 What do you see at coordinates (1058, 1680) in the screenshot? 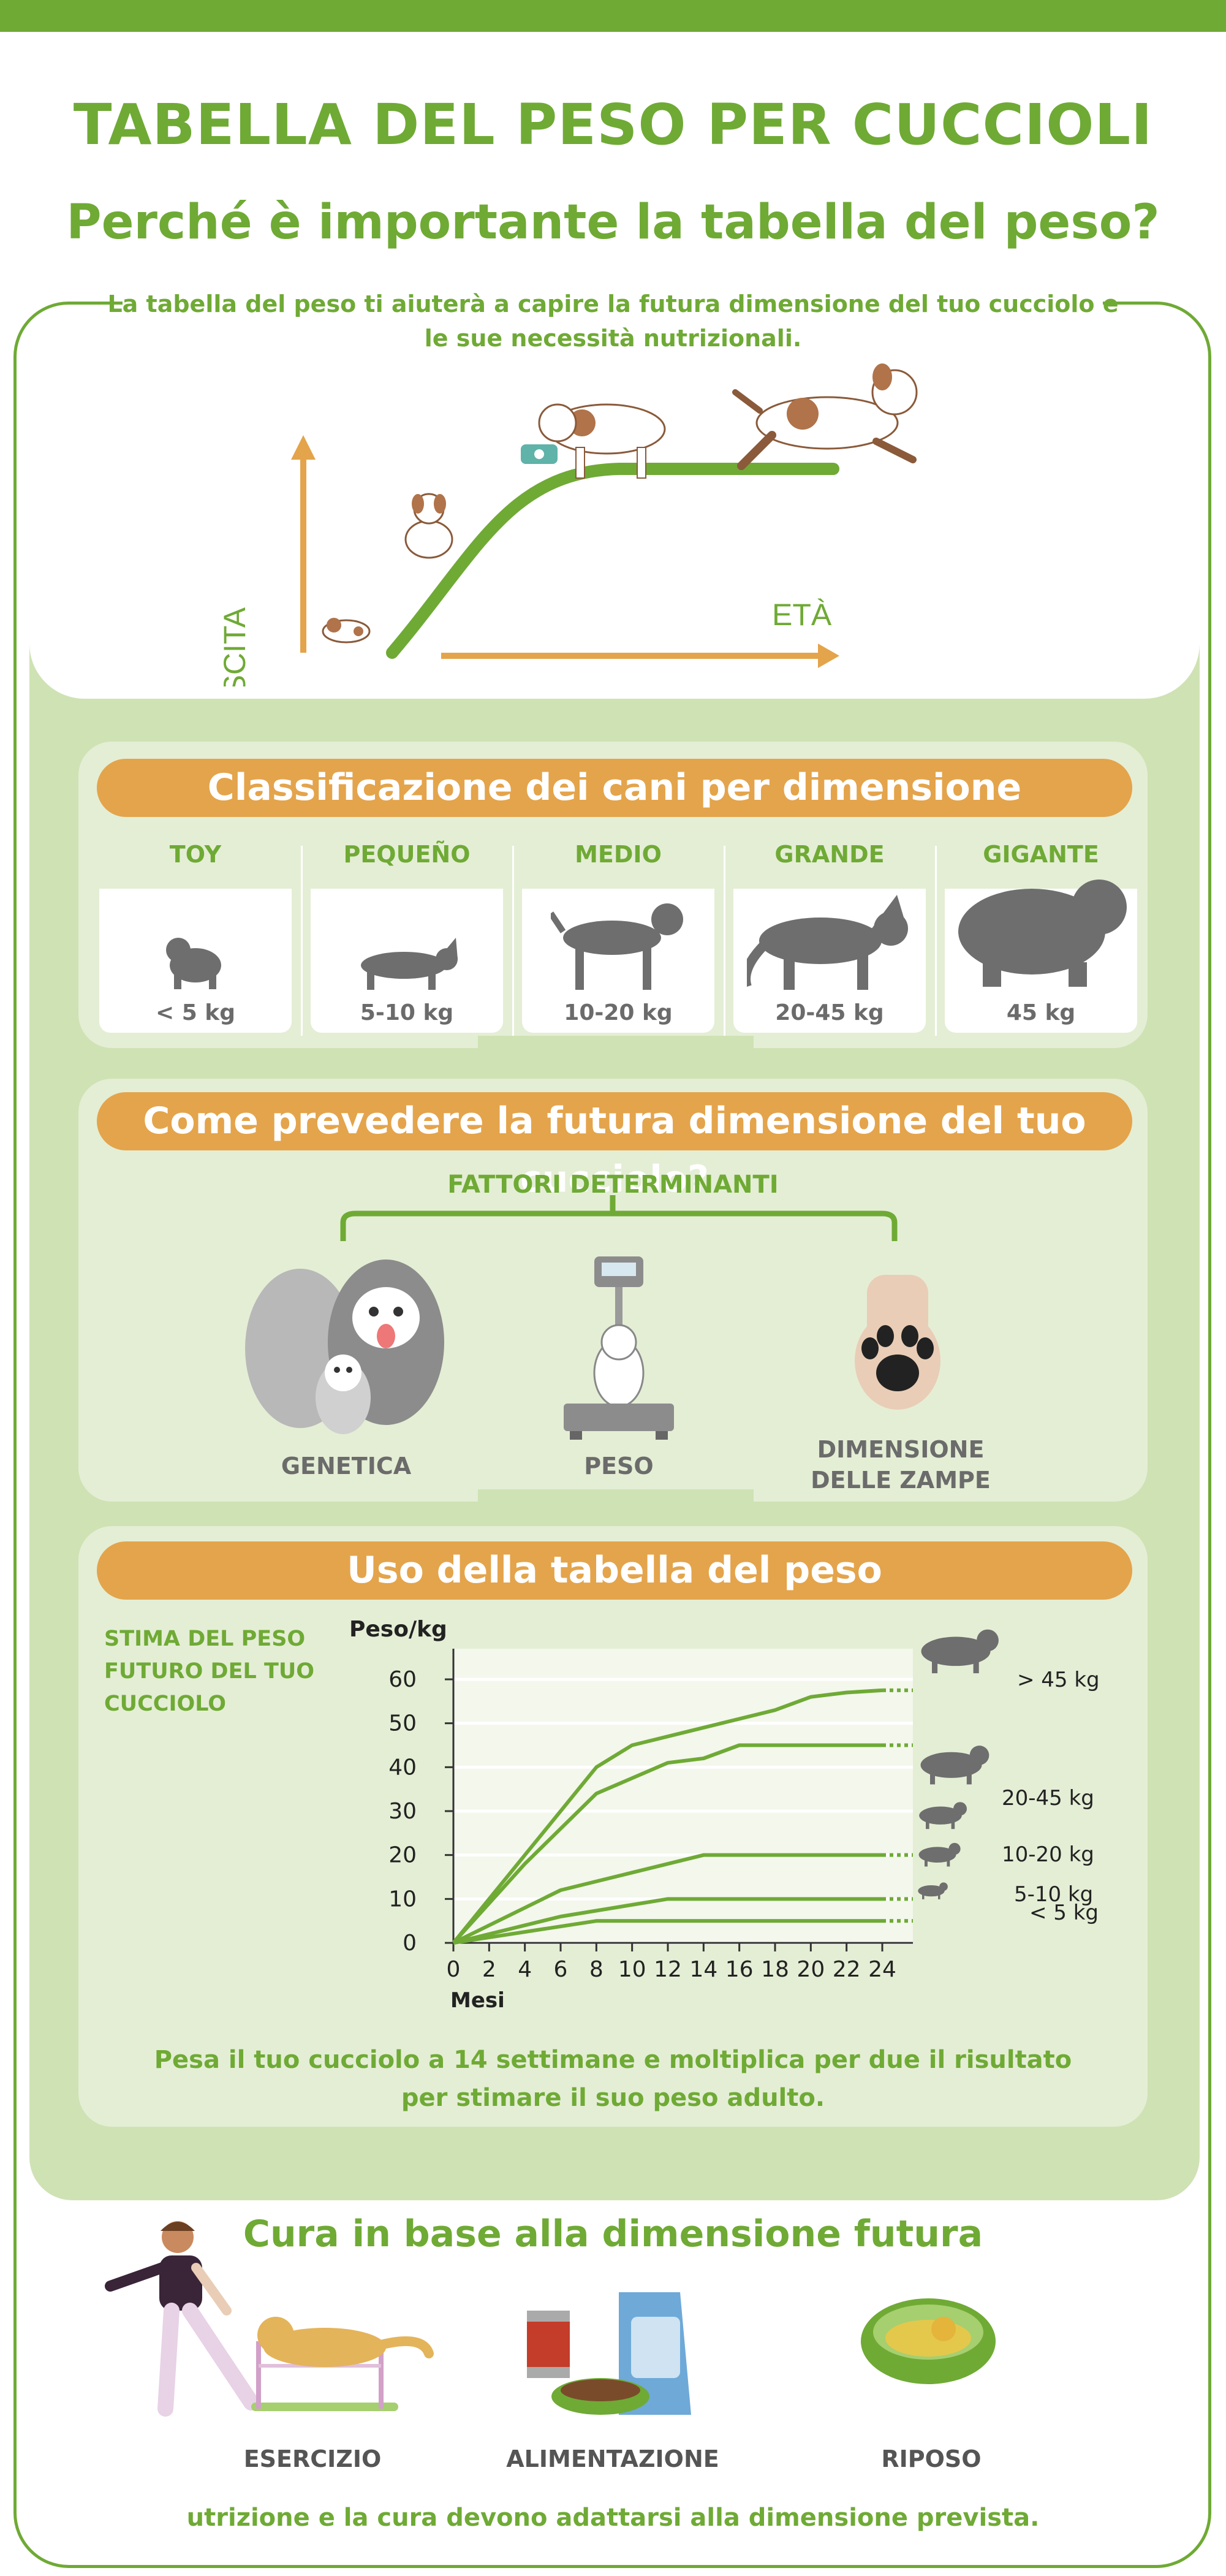
I see `legend-label-0: > 45 kg` at bounding box center [1058, 1680].